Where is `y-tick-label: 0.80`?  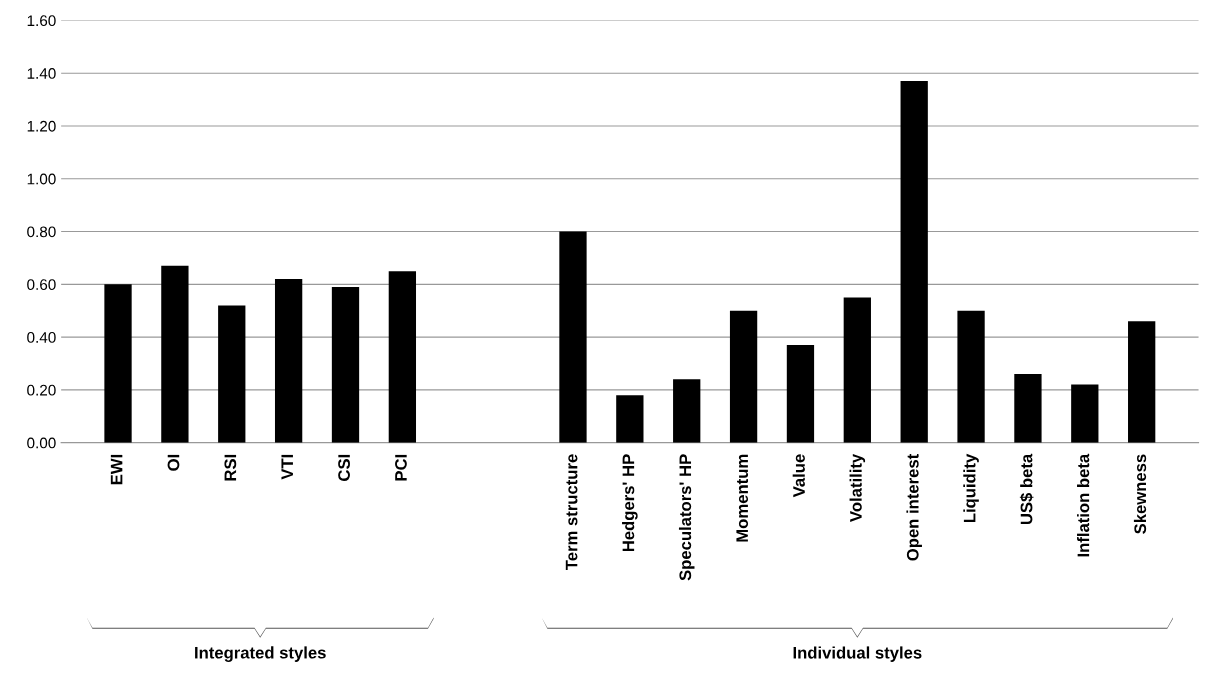 y-tick-label: 0.80 is located at coordinates (41, 232).